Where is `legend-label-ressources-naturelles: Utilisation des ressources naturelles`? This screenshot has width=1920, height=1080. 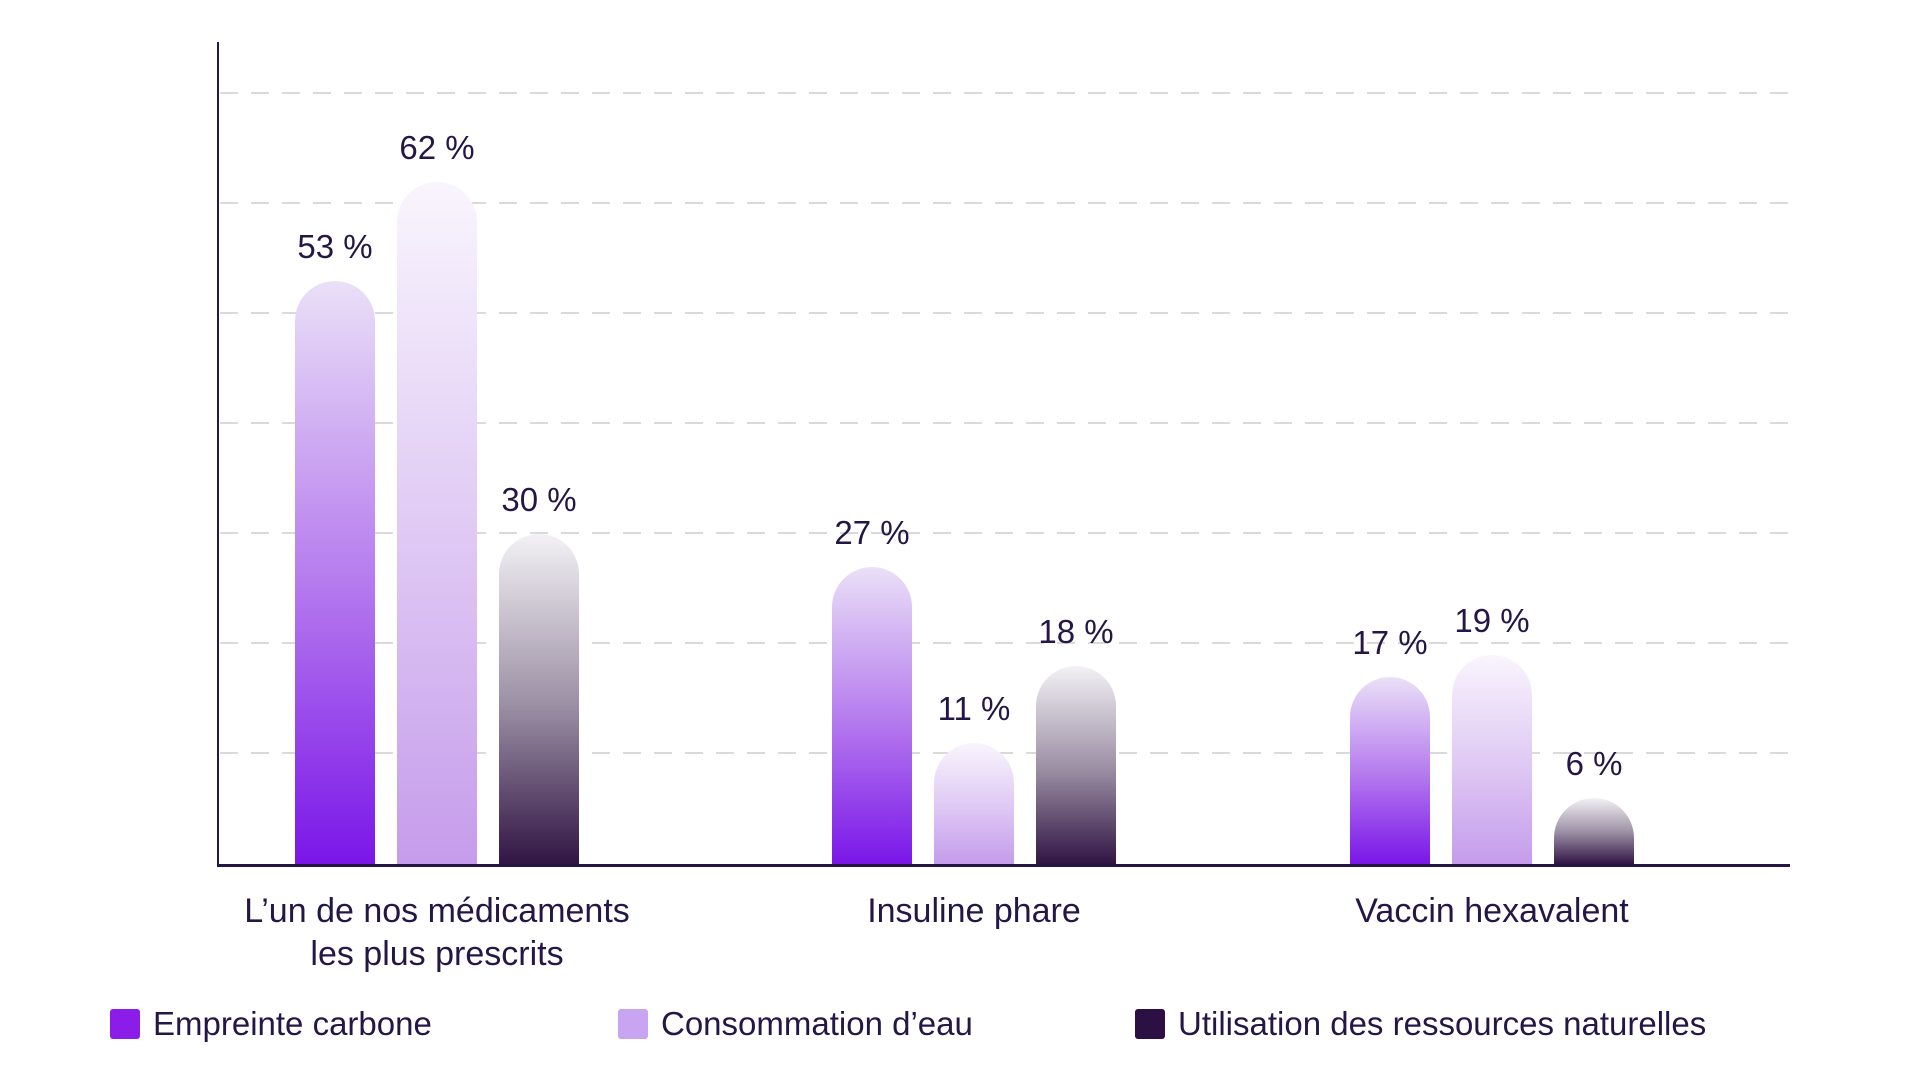 legend-label-ressources-naturelles: Utilisation des ressources naturelles is located at coordinates (1442, 1023).